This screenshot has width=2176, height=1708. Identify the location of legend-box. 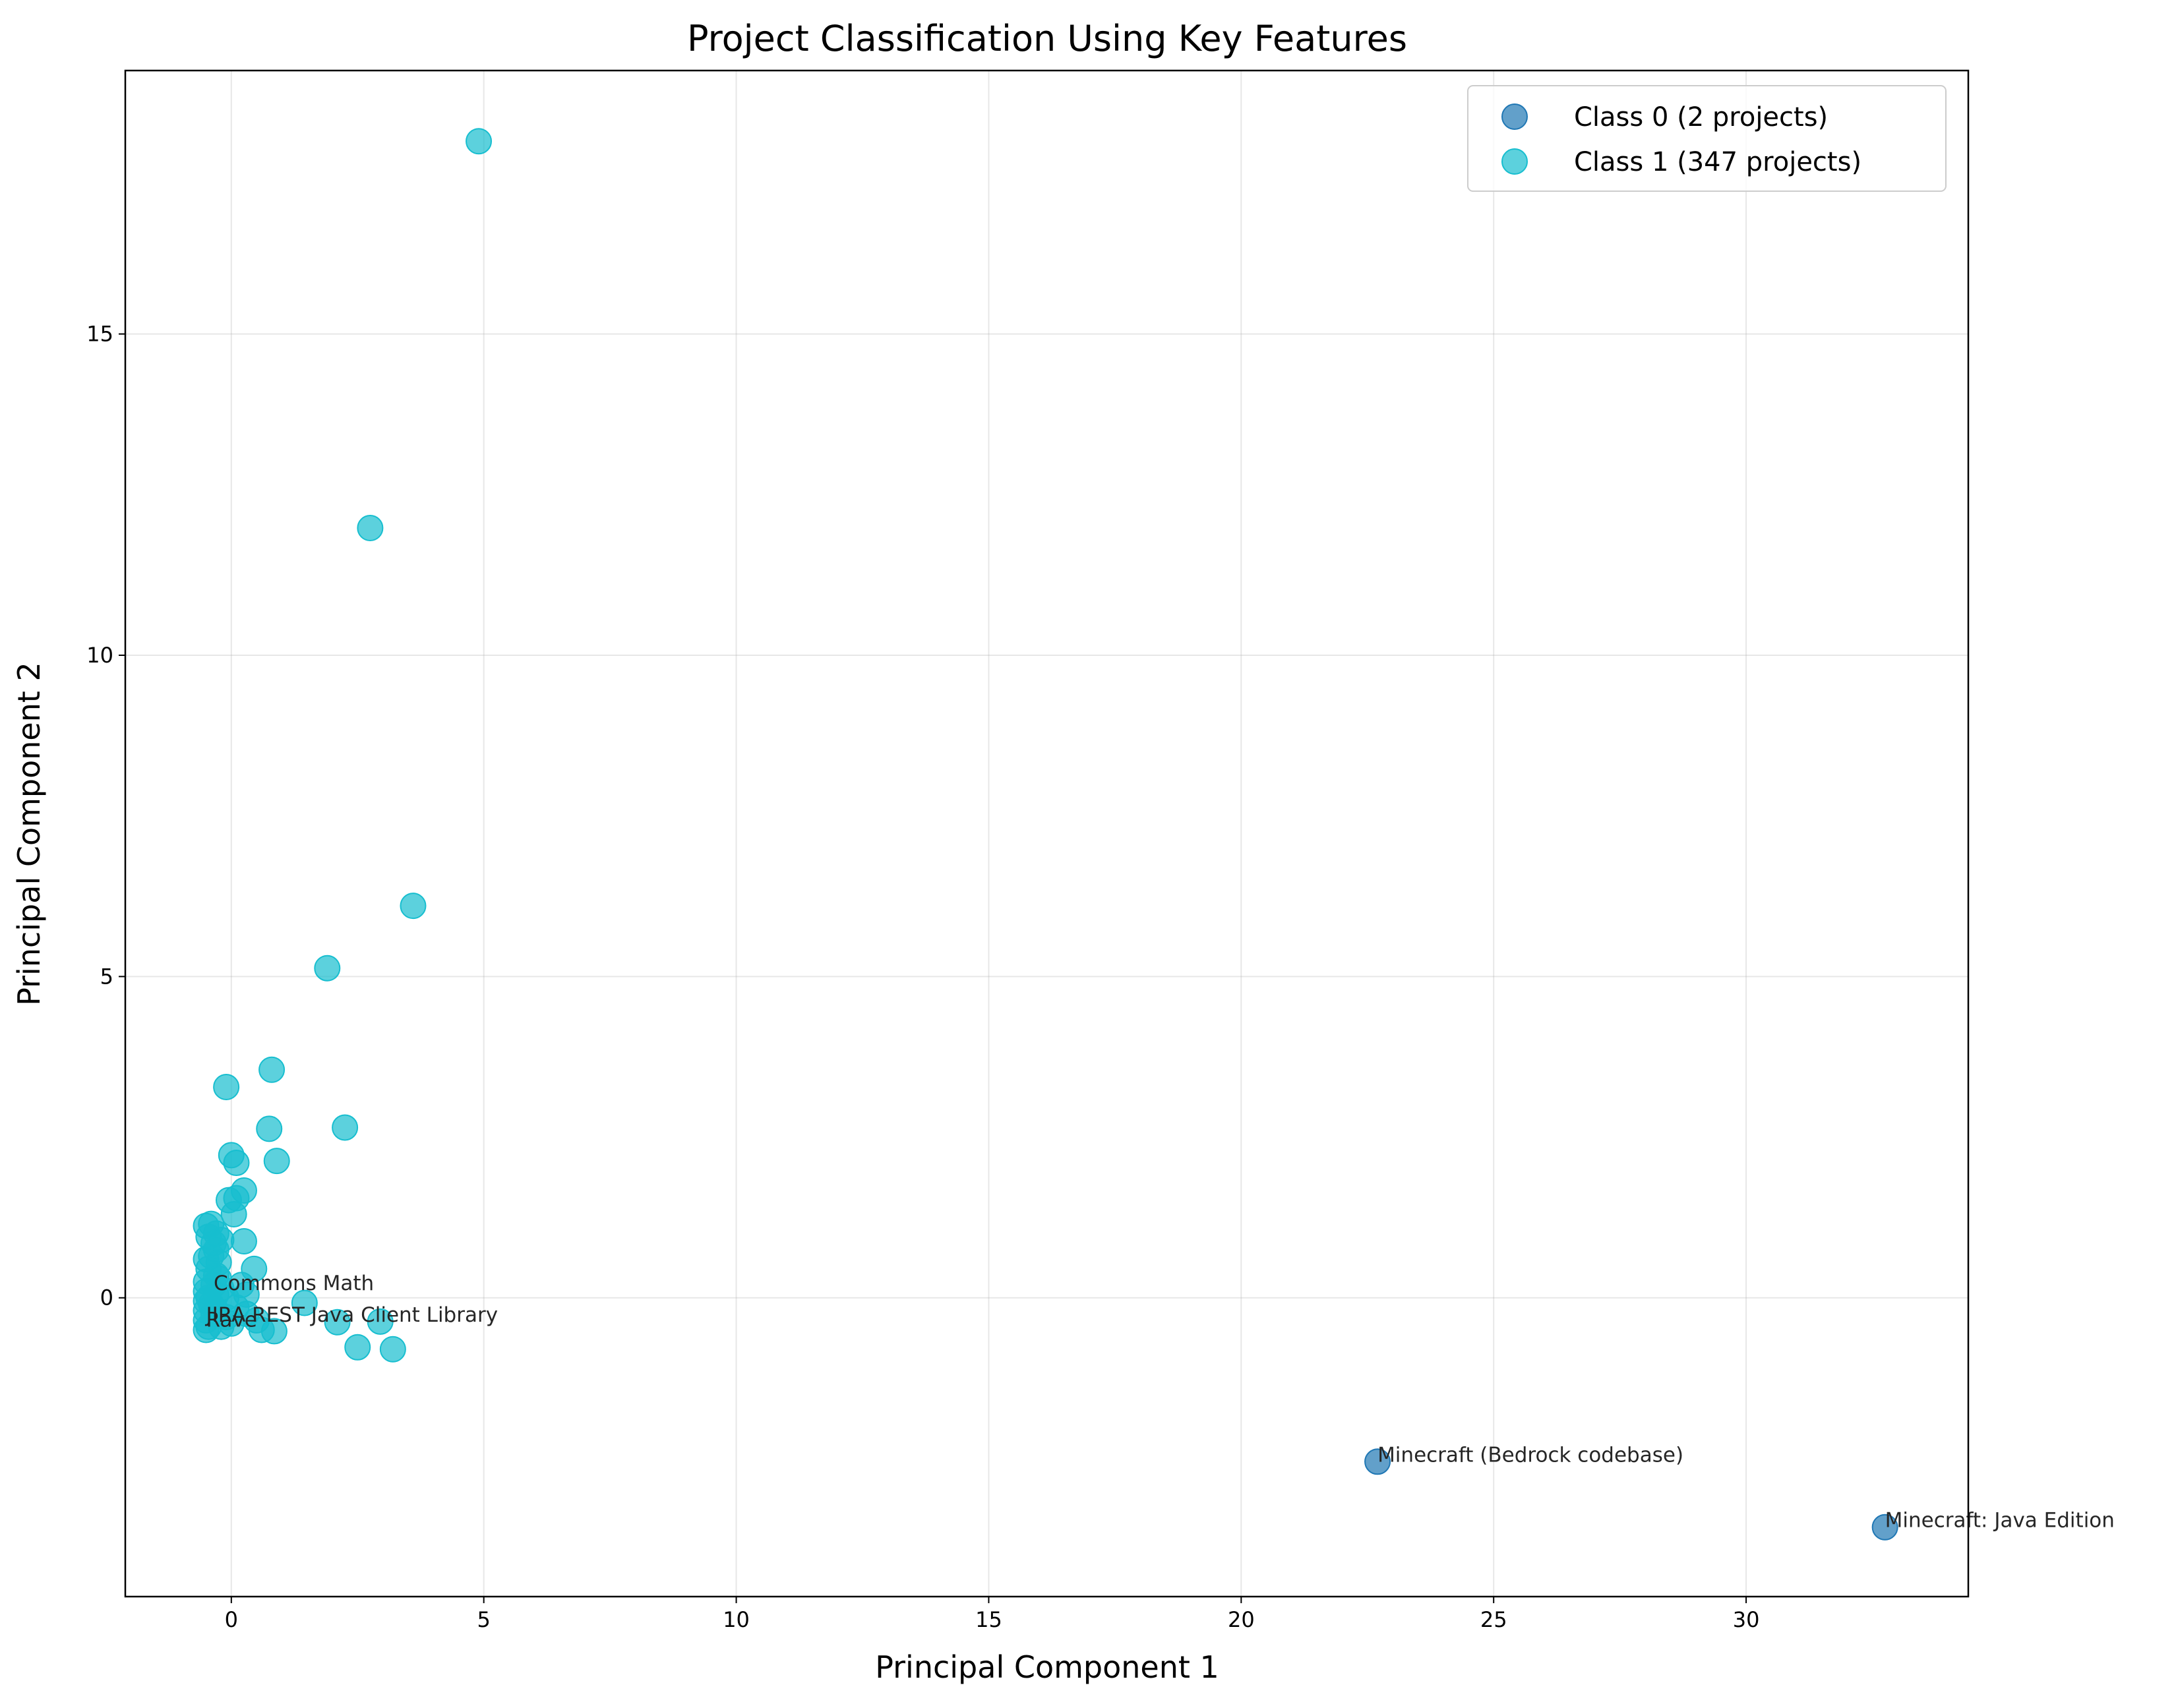
(1707, 138).